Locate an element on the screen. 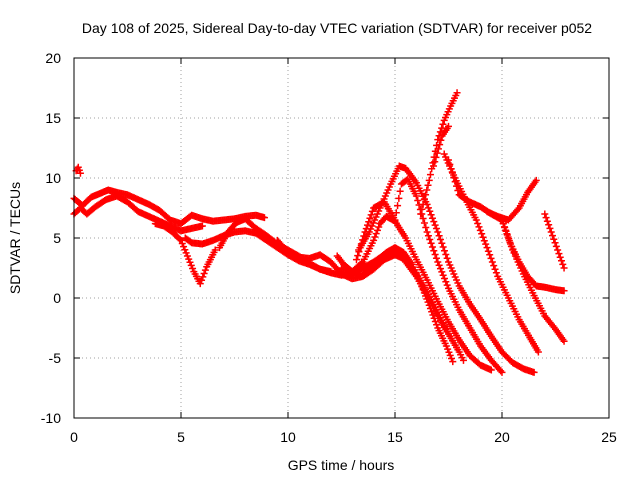  x-axis-label: GPS time / hours is located at coordinates (341, 465).